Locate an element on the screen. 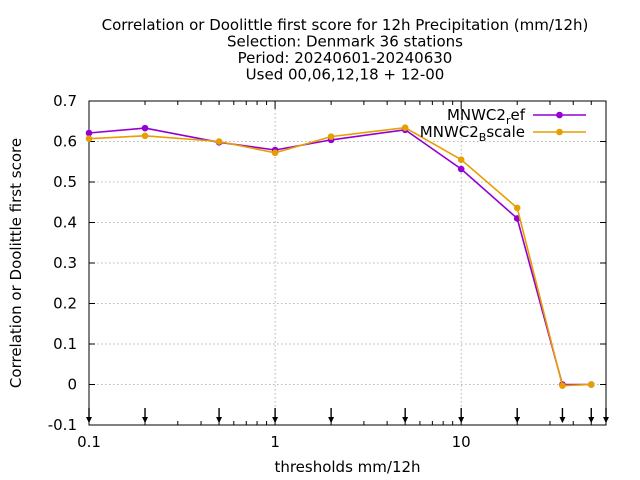 This screenshot has height=480, width=640. title-line: Selection: Denmark 36 stations is located at coordinates (345, 42).